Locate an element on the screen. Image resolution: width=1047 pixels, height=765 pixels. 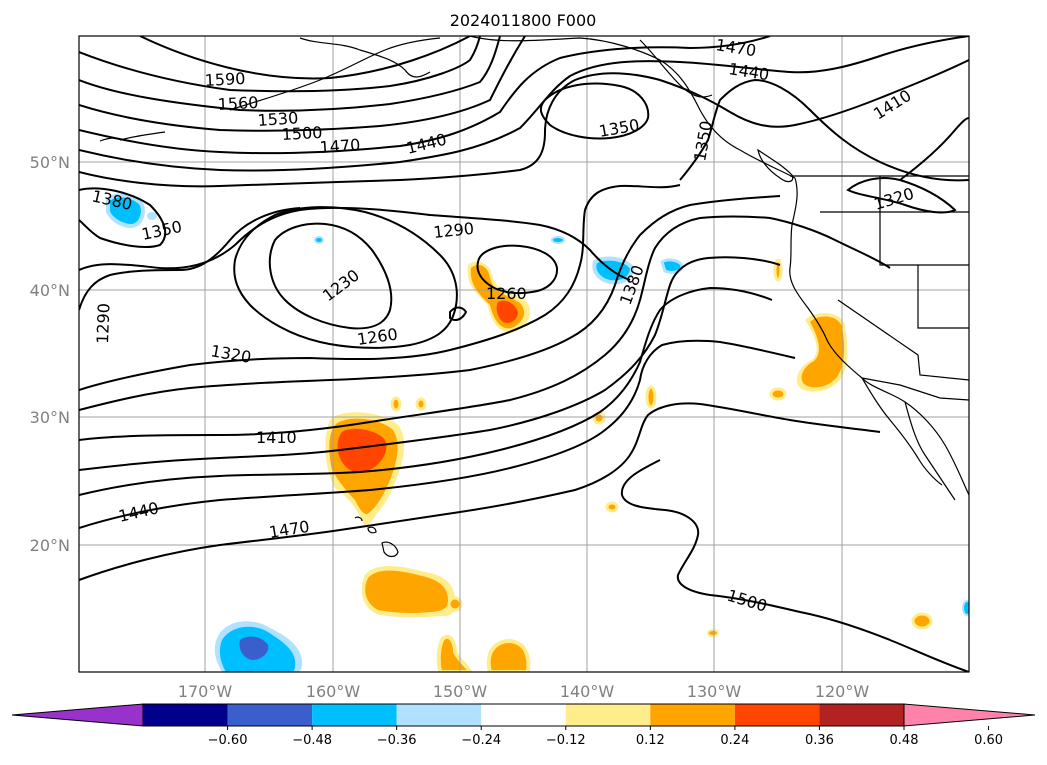
contour-label: 1560 is located at coordinates (238, 103).